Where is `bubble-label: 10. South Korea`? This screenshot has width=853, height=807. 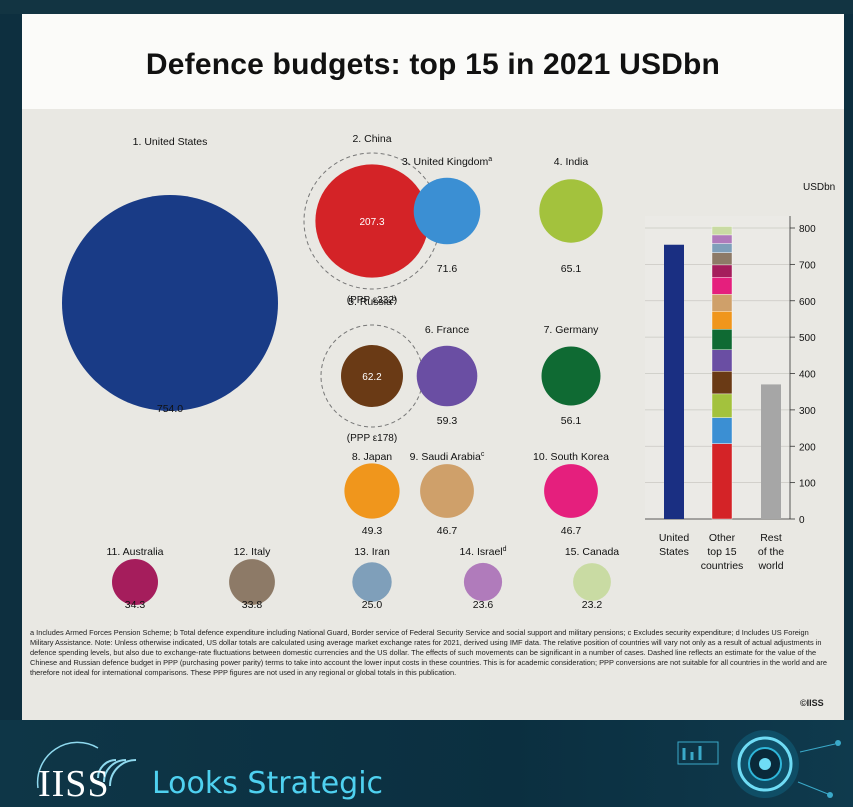
bubble-label: 10. South Korea is located at coordinates (571, 457).